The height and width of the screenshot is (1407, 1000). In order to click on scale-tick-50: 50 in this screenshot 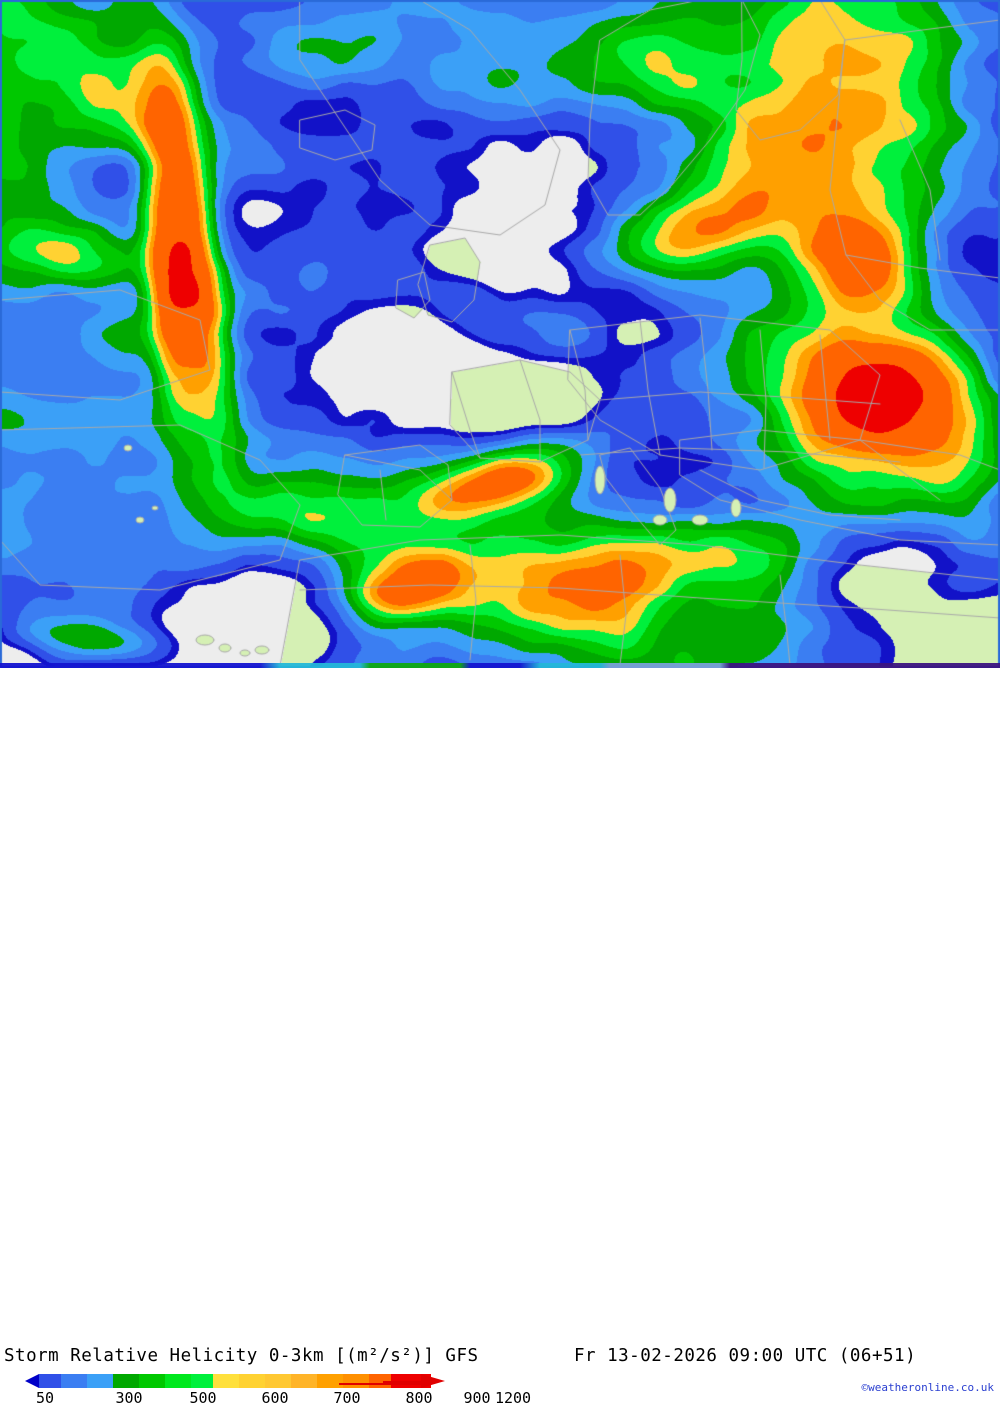, I will do `click(45, 1398)`.